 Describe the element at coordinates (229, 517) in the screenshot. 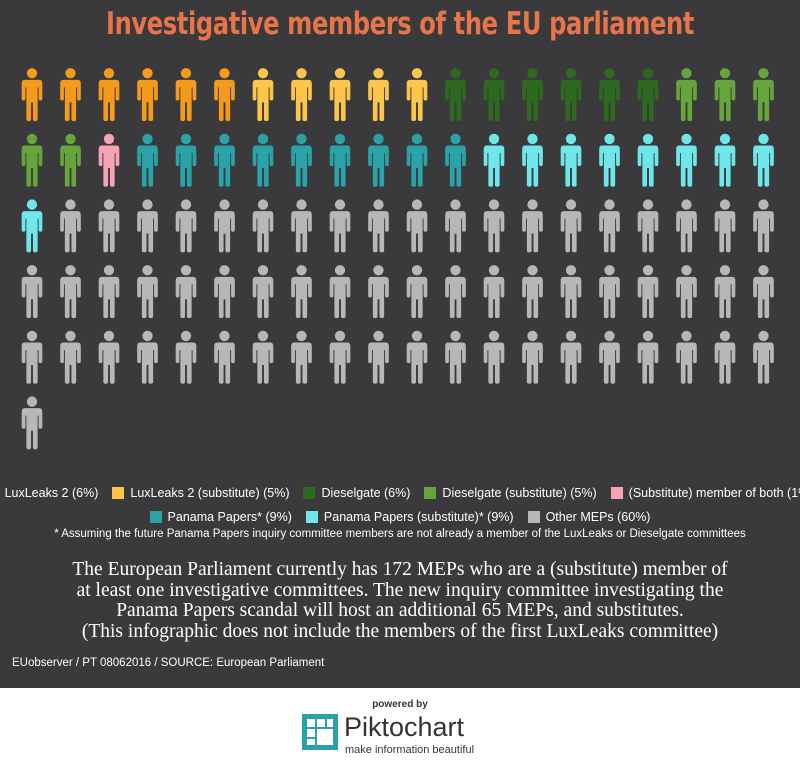

I see `legend-label: Panama Papers* (9%)` at that location.